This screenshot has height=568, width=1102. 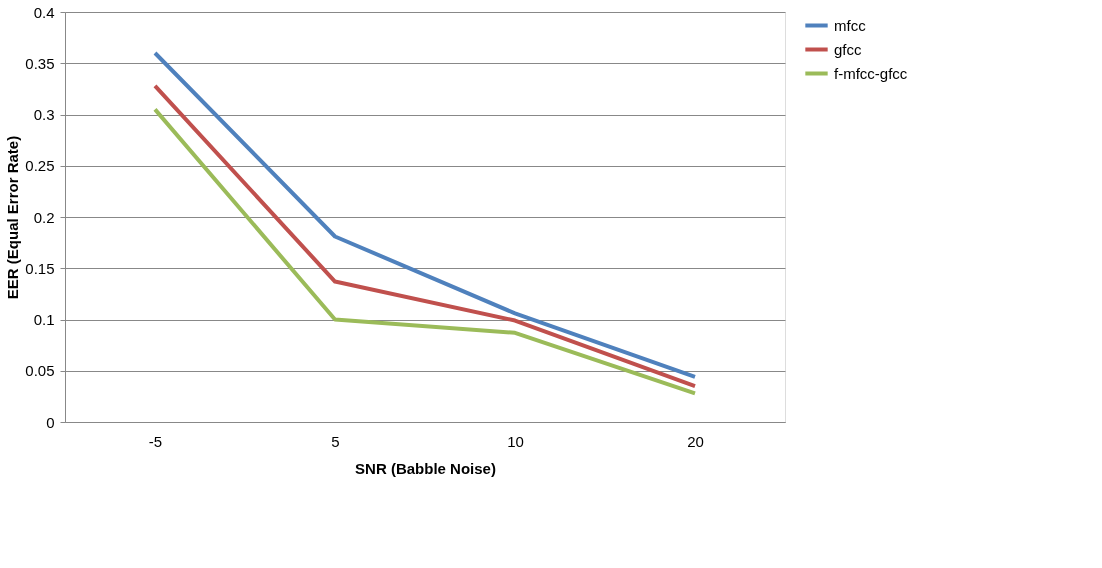 I want to click on y-tick-label: 0, so click(x=50, y=422).